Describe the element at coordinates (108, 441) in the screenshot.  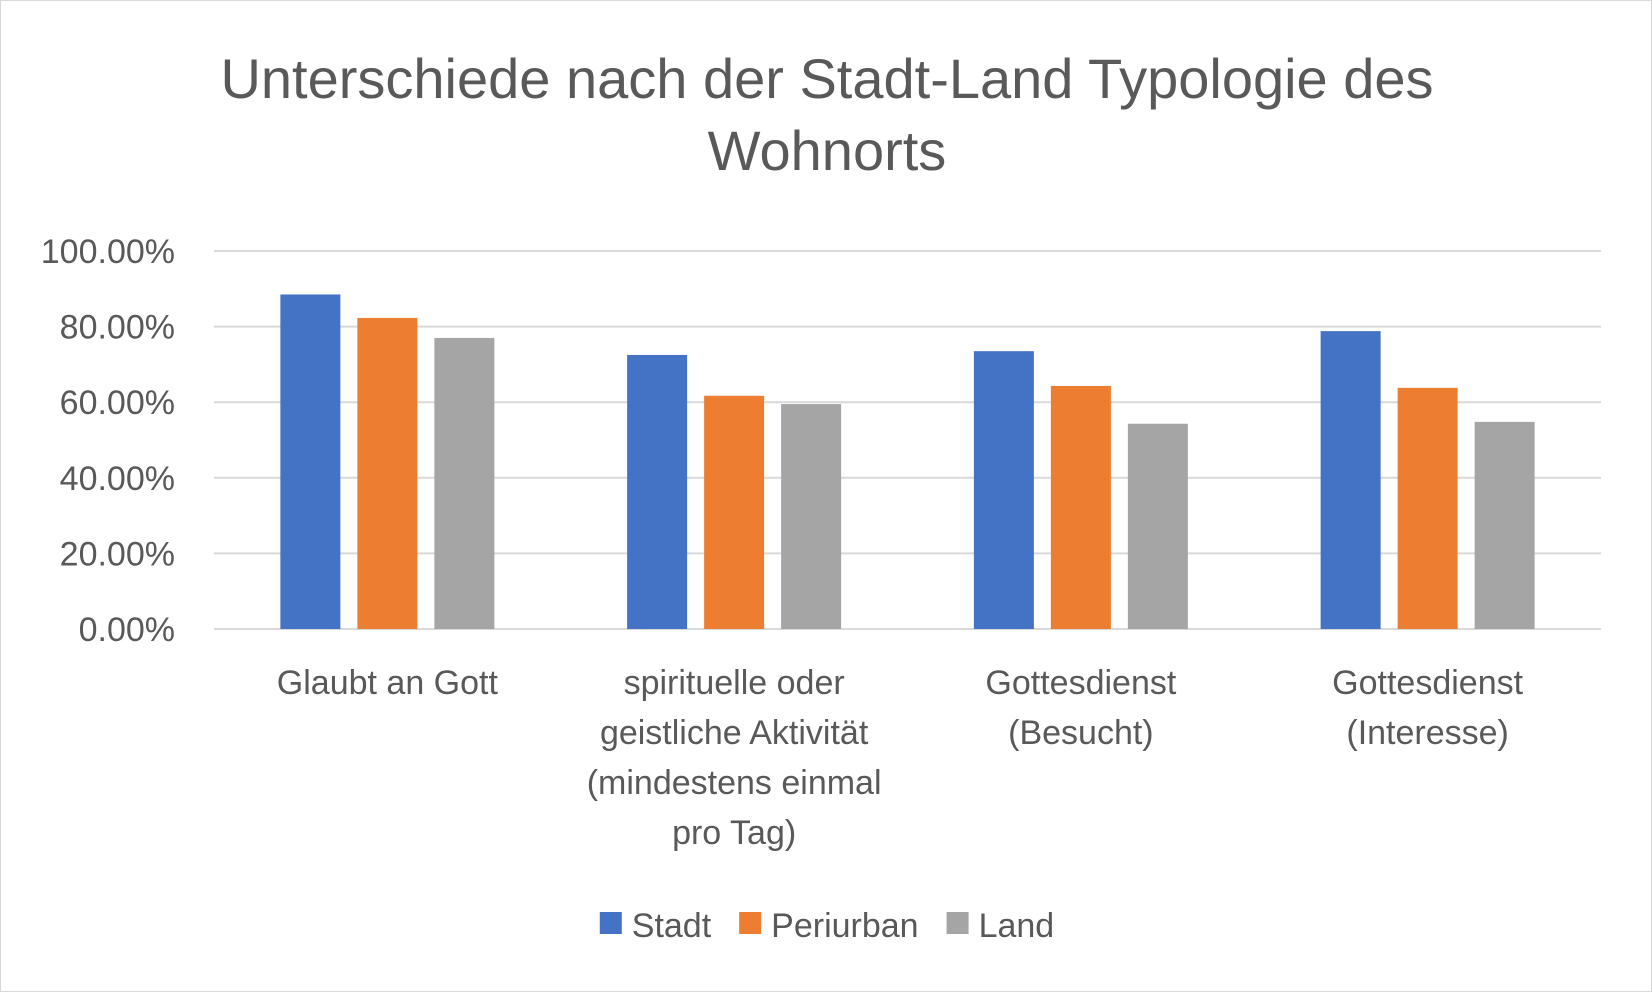
I see `y-axis-ticks: 0.00% 20.00% 40.00% 60.00% 80.00% 100.00%` at that location.